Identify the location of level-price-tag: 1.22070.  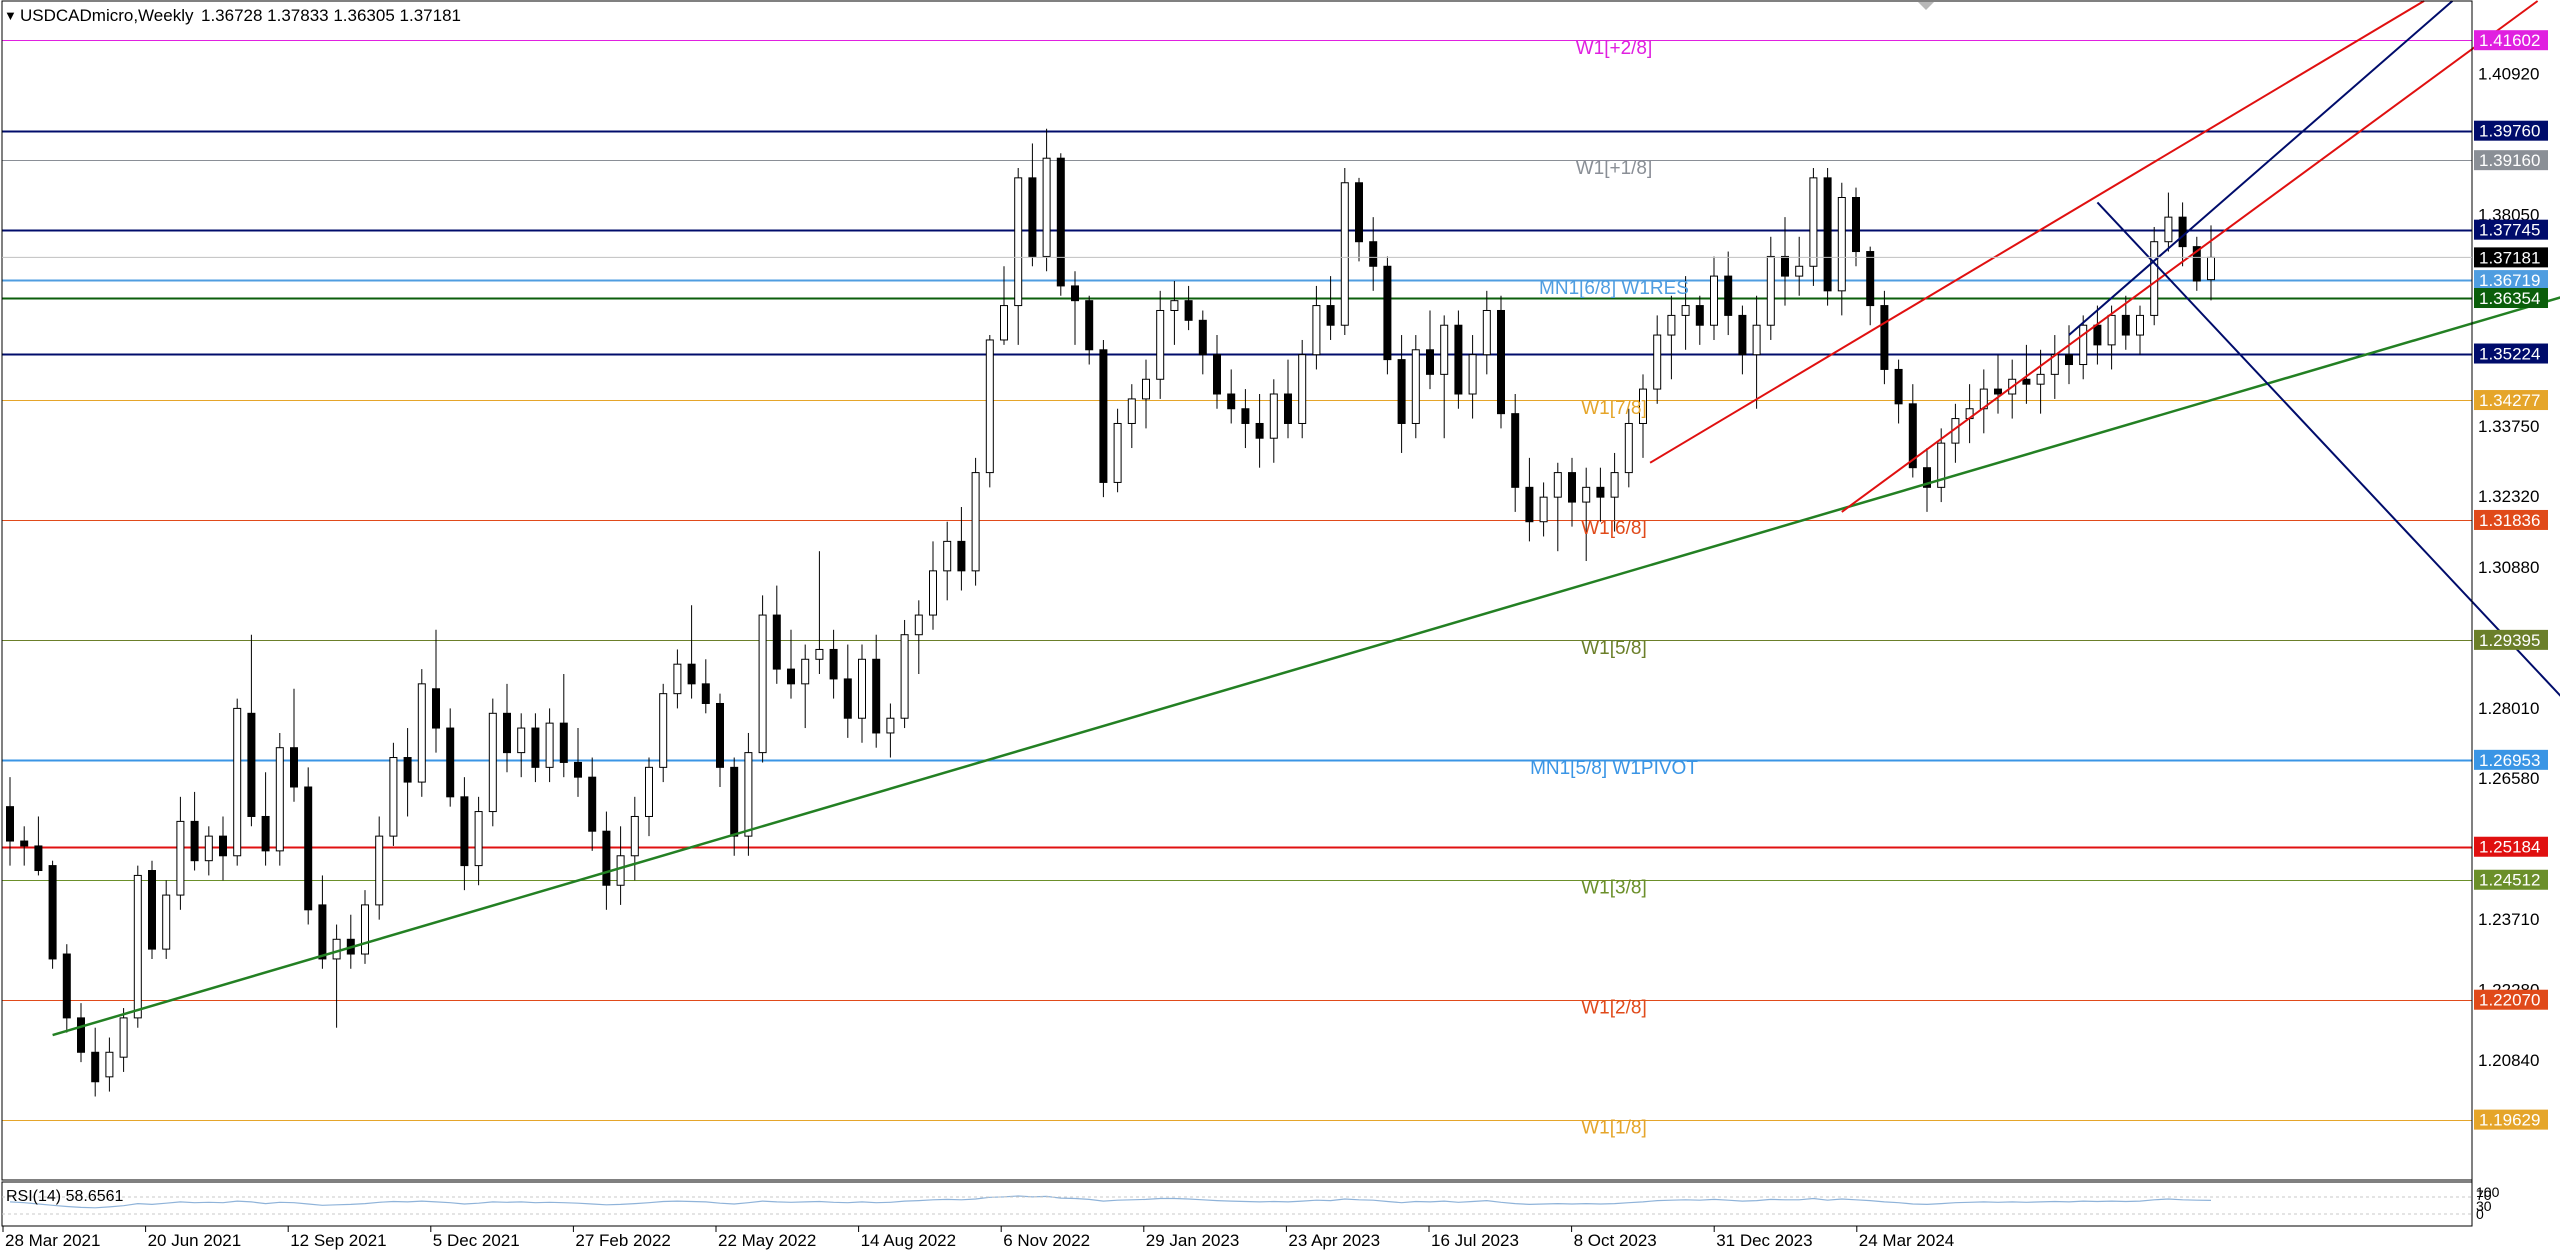
(2511, 999).